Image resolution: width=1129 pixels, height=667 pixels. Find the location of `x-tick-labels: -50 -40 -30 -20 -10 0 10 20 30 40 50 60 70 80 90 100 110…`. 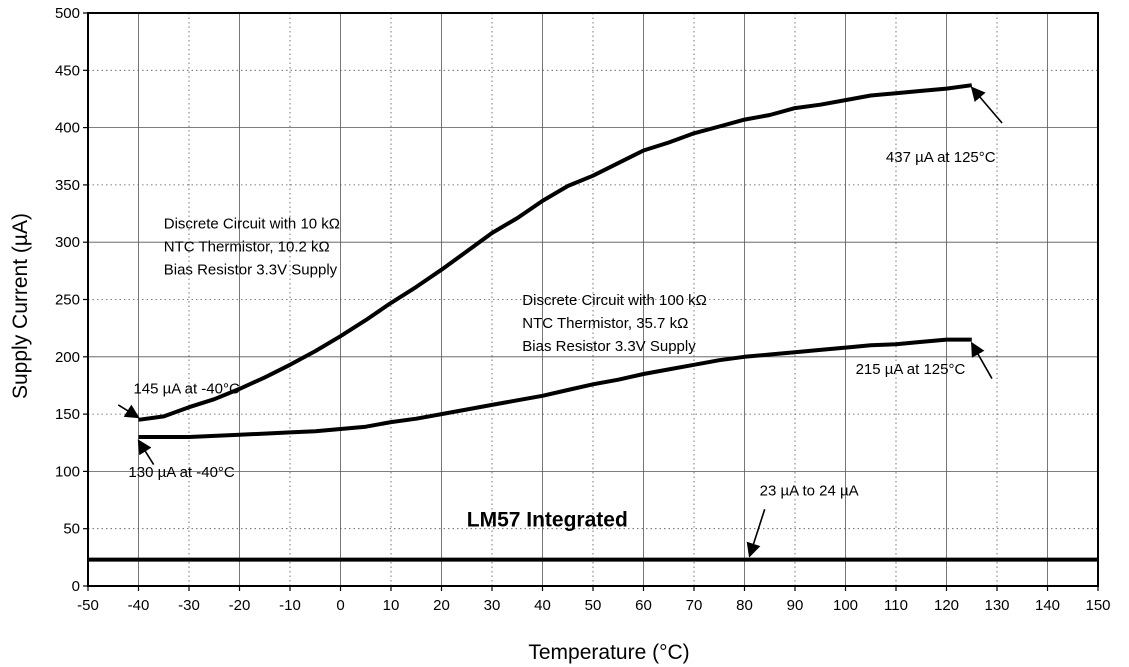

x-tick-labels: -50 -40 -30 -20 -10 0 10 20 30 40 50 60 70 80 90 100 110… is located at coordinates (593, 605).